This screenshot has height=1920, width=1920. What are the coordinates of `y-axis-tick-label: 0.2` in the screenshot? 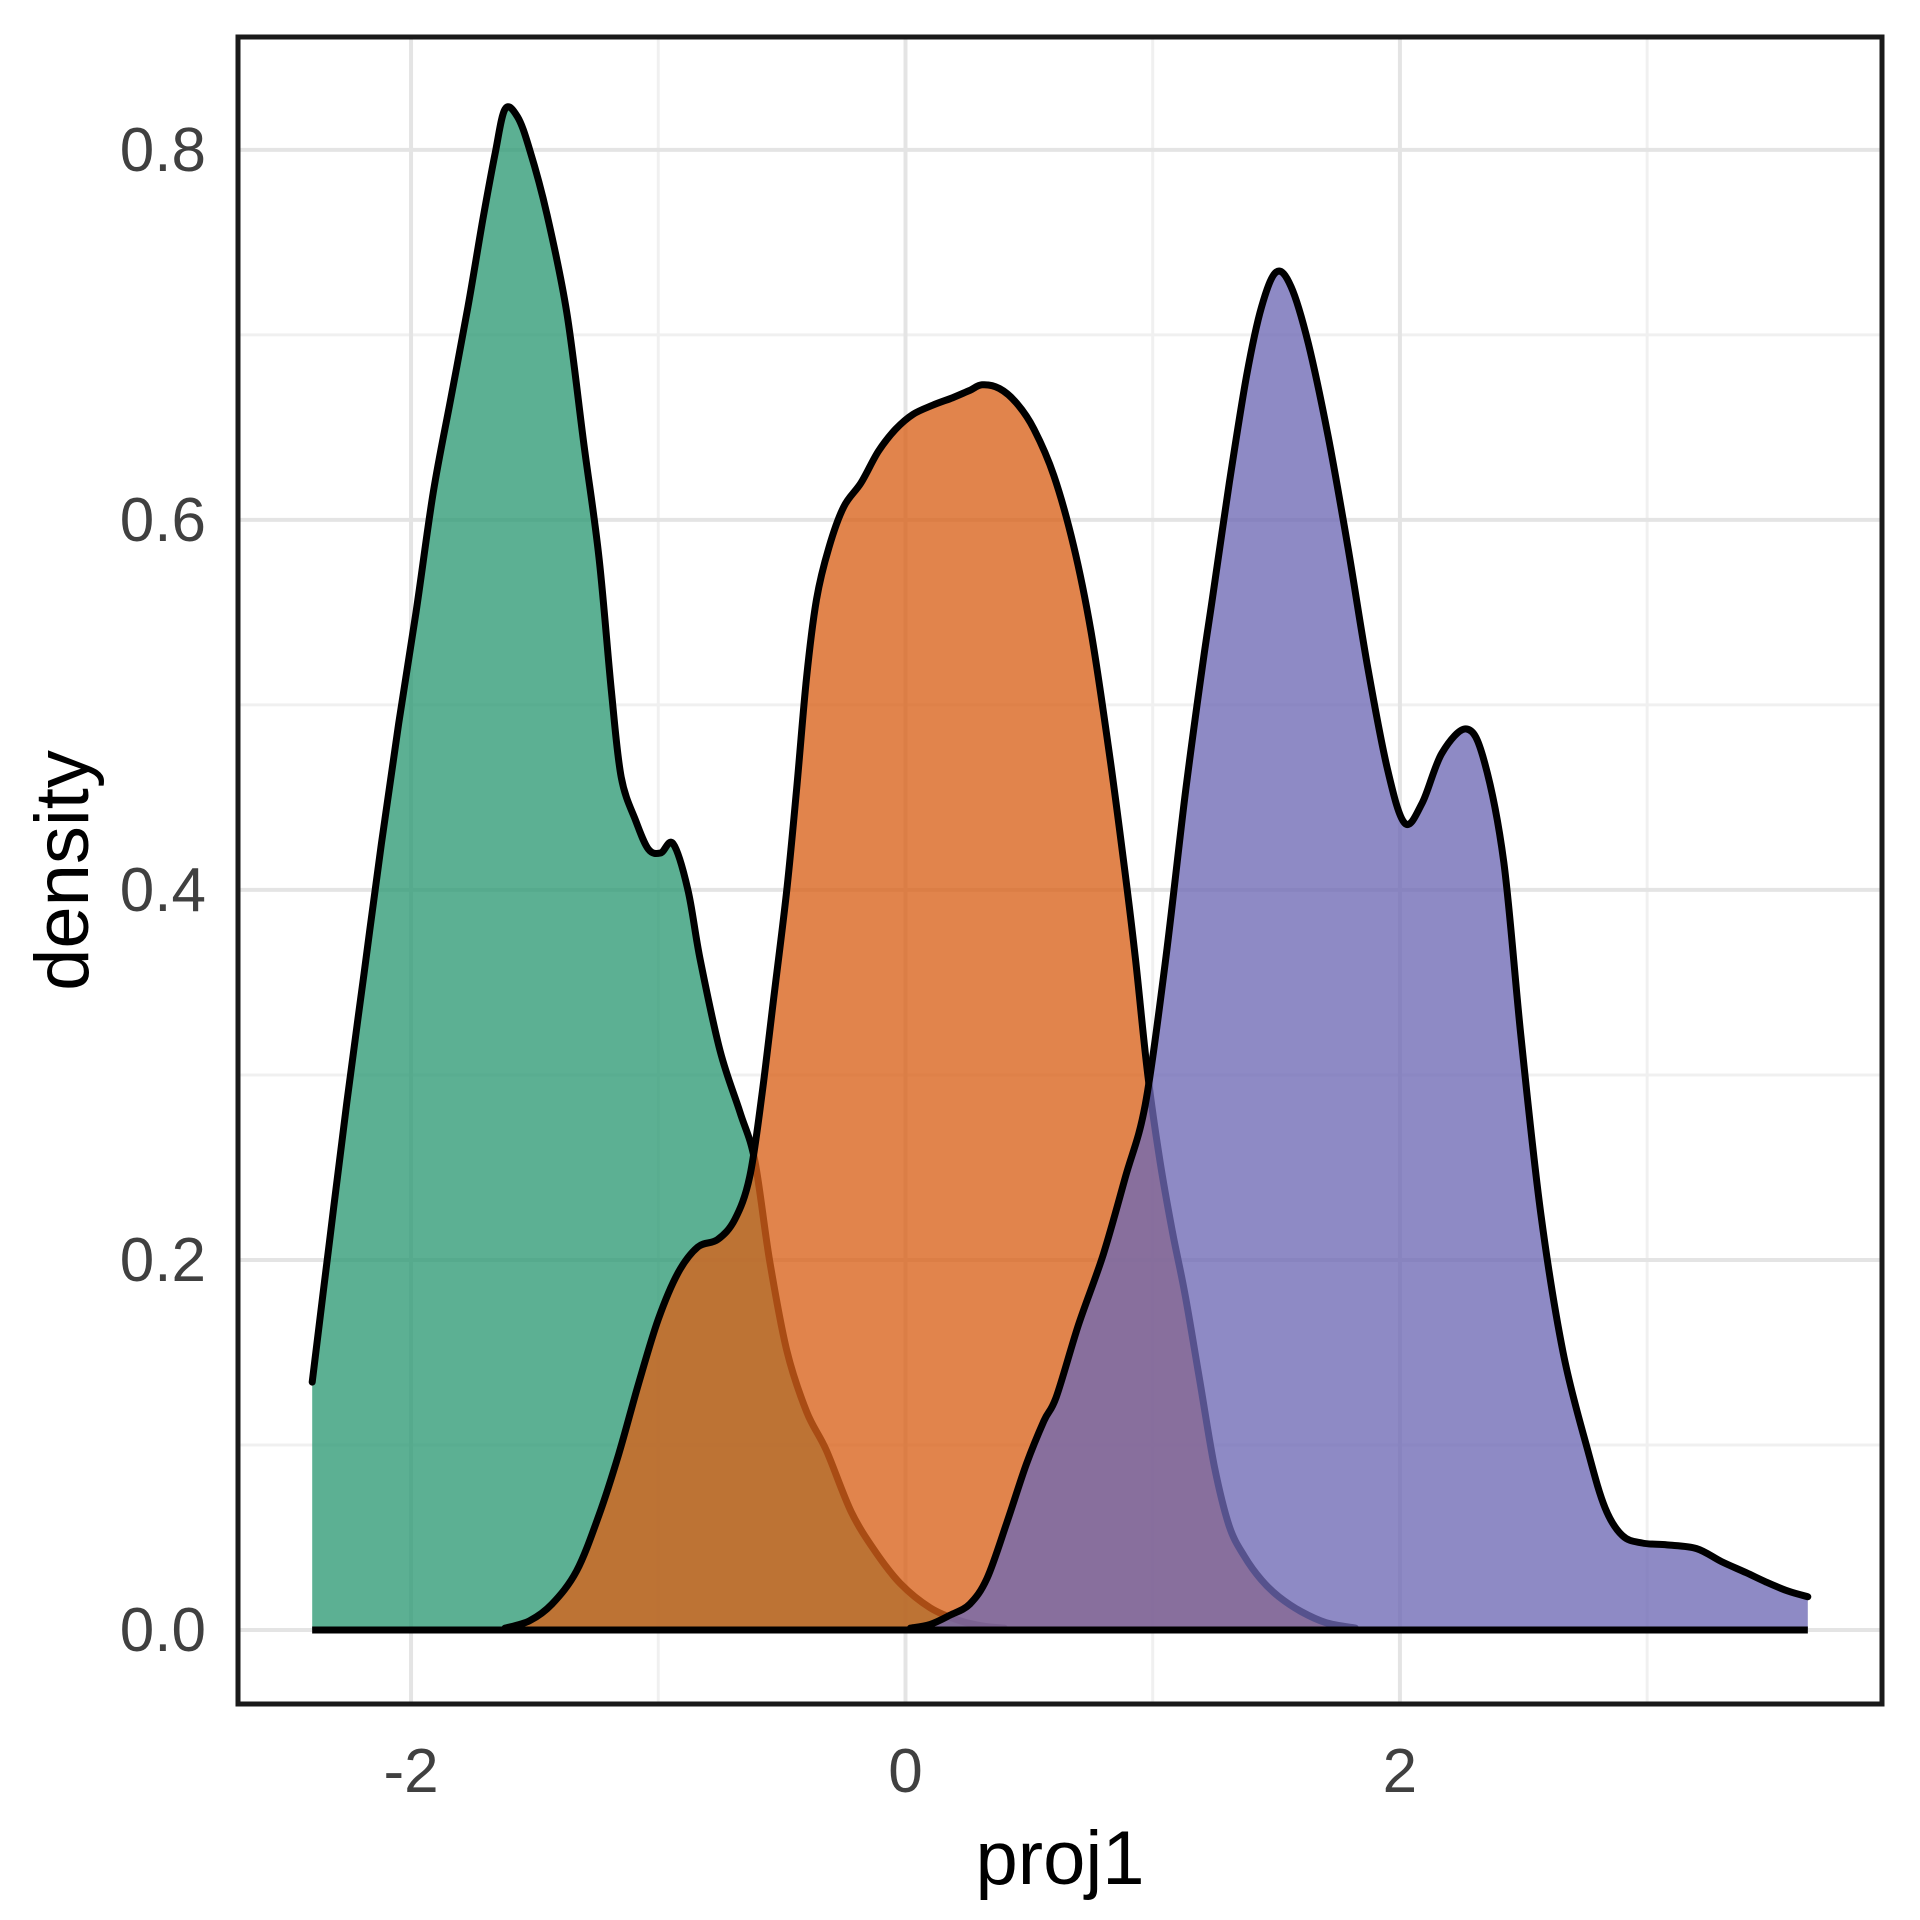 It's located at (163, 1260).